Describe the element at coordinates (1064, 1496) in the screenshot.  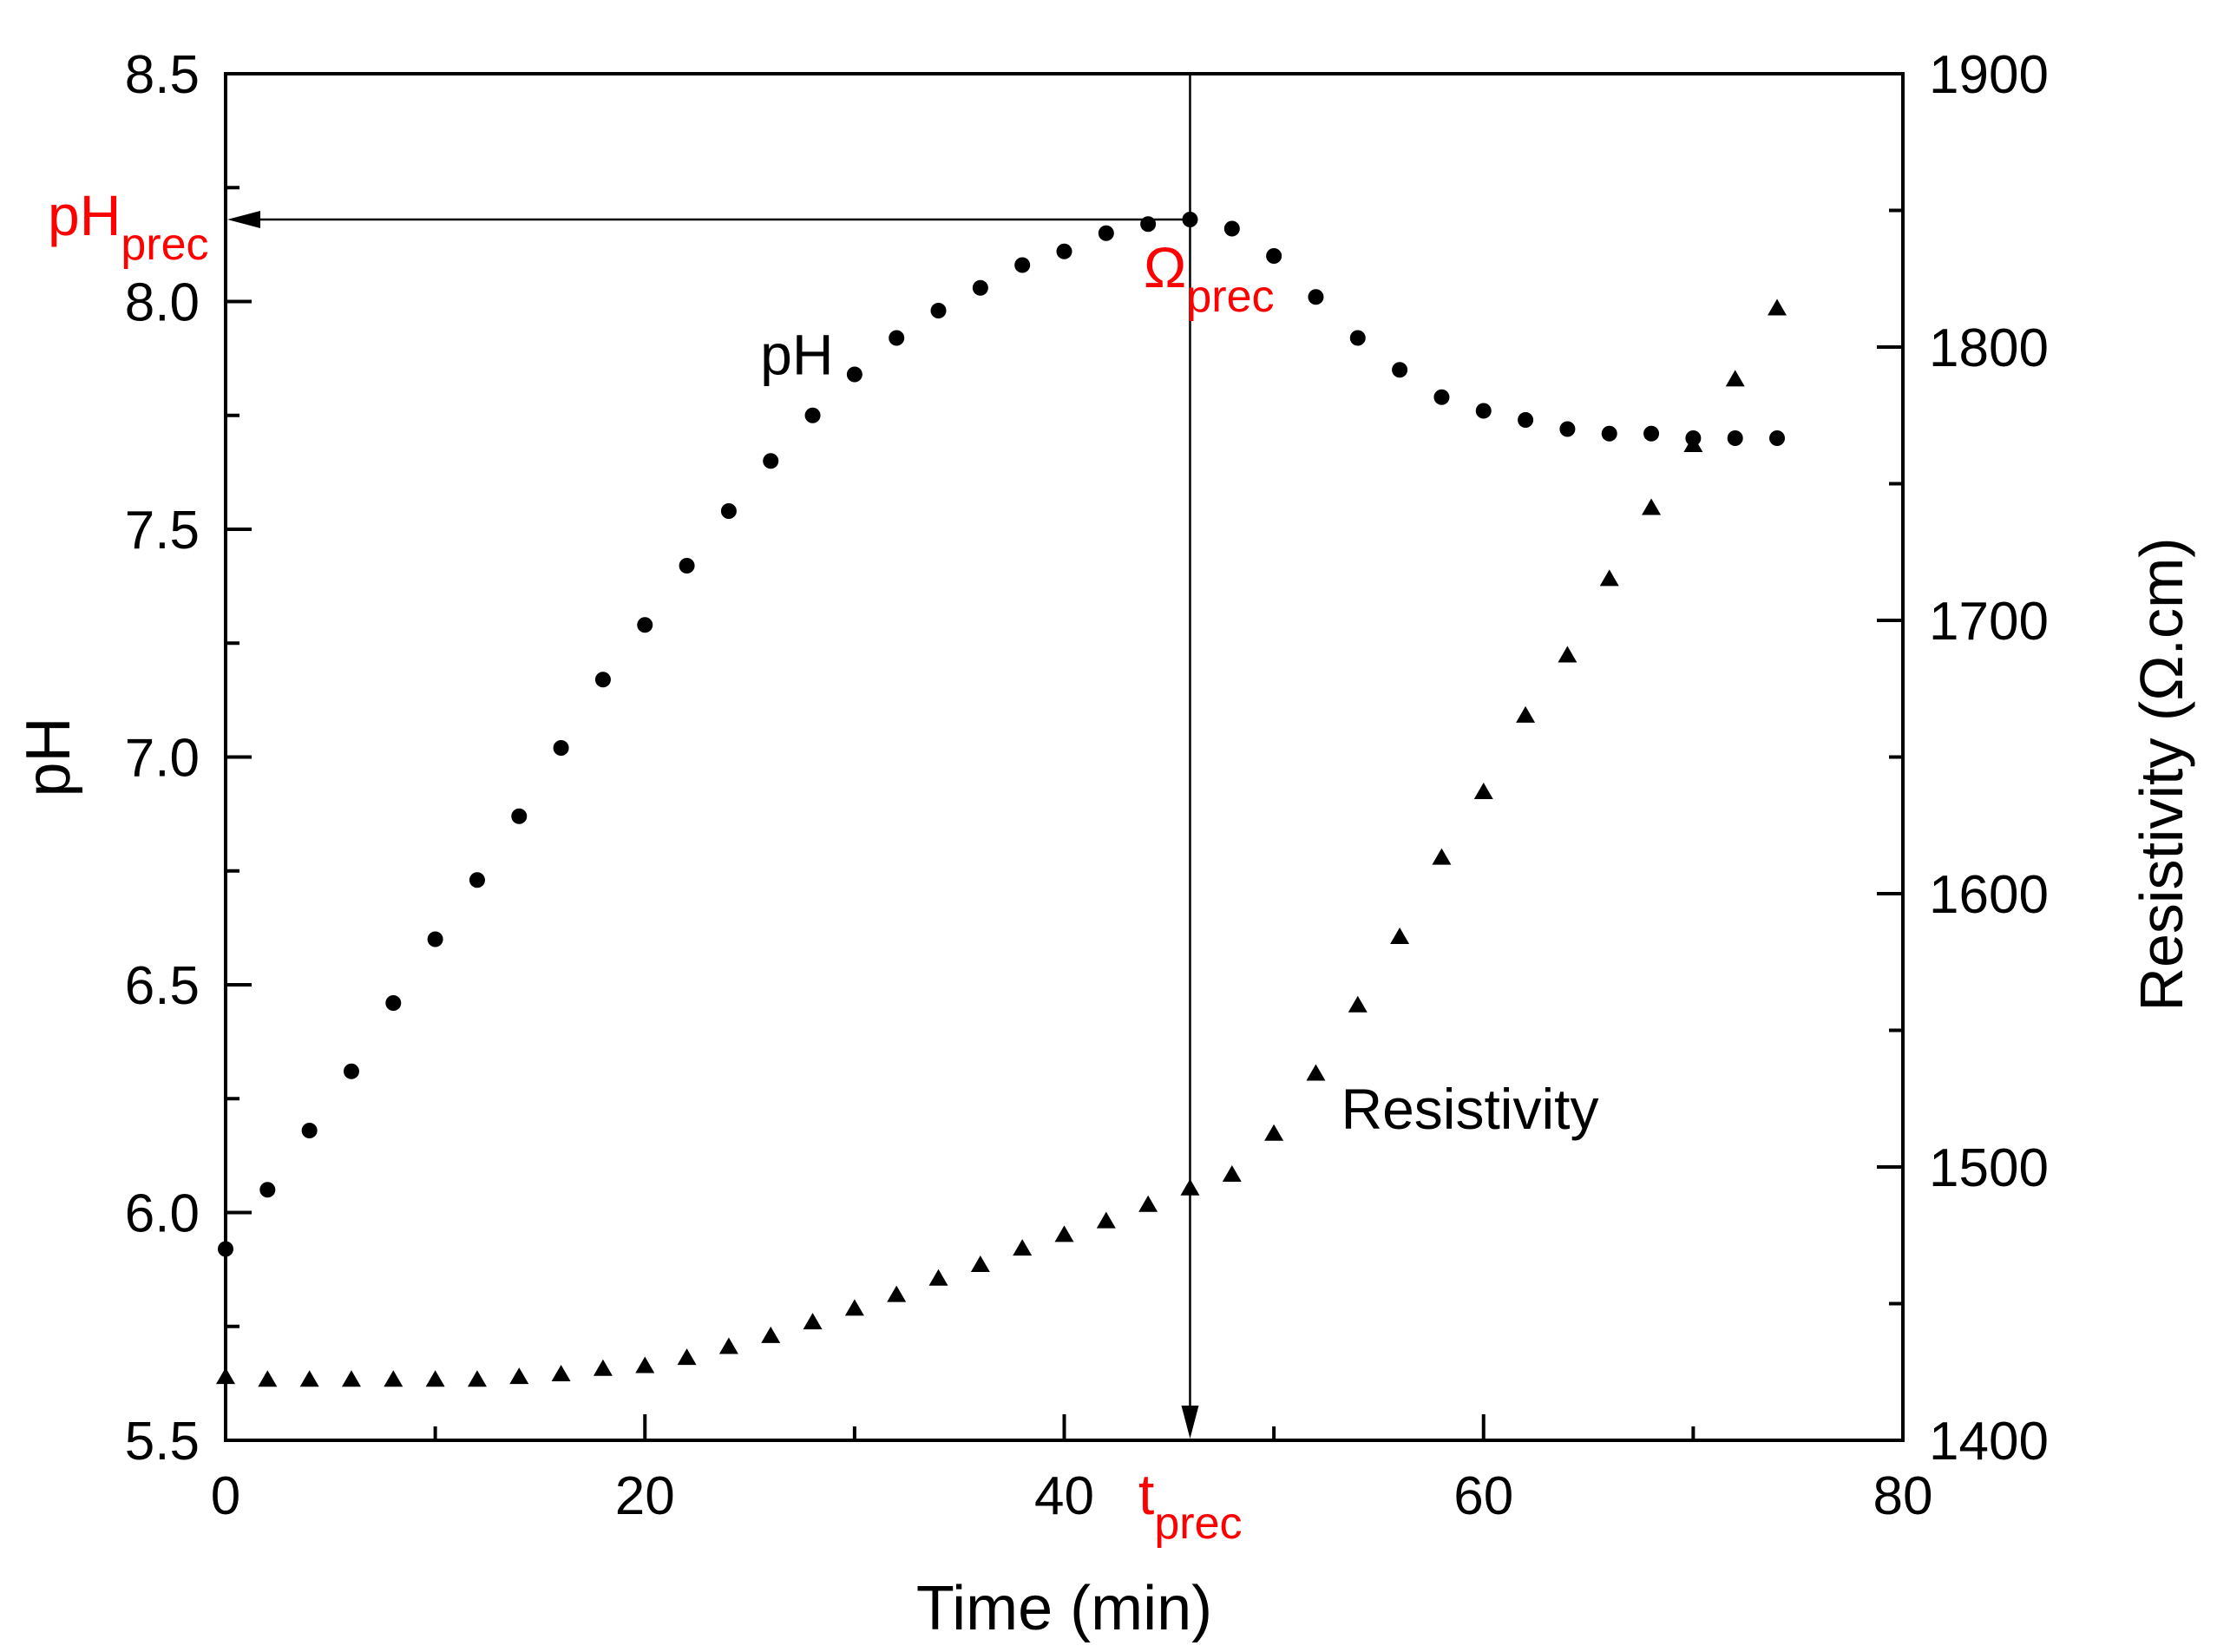
I see `x-tick-label: 40` at that location.